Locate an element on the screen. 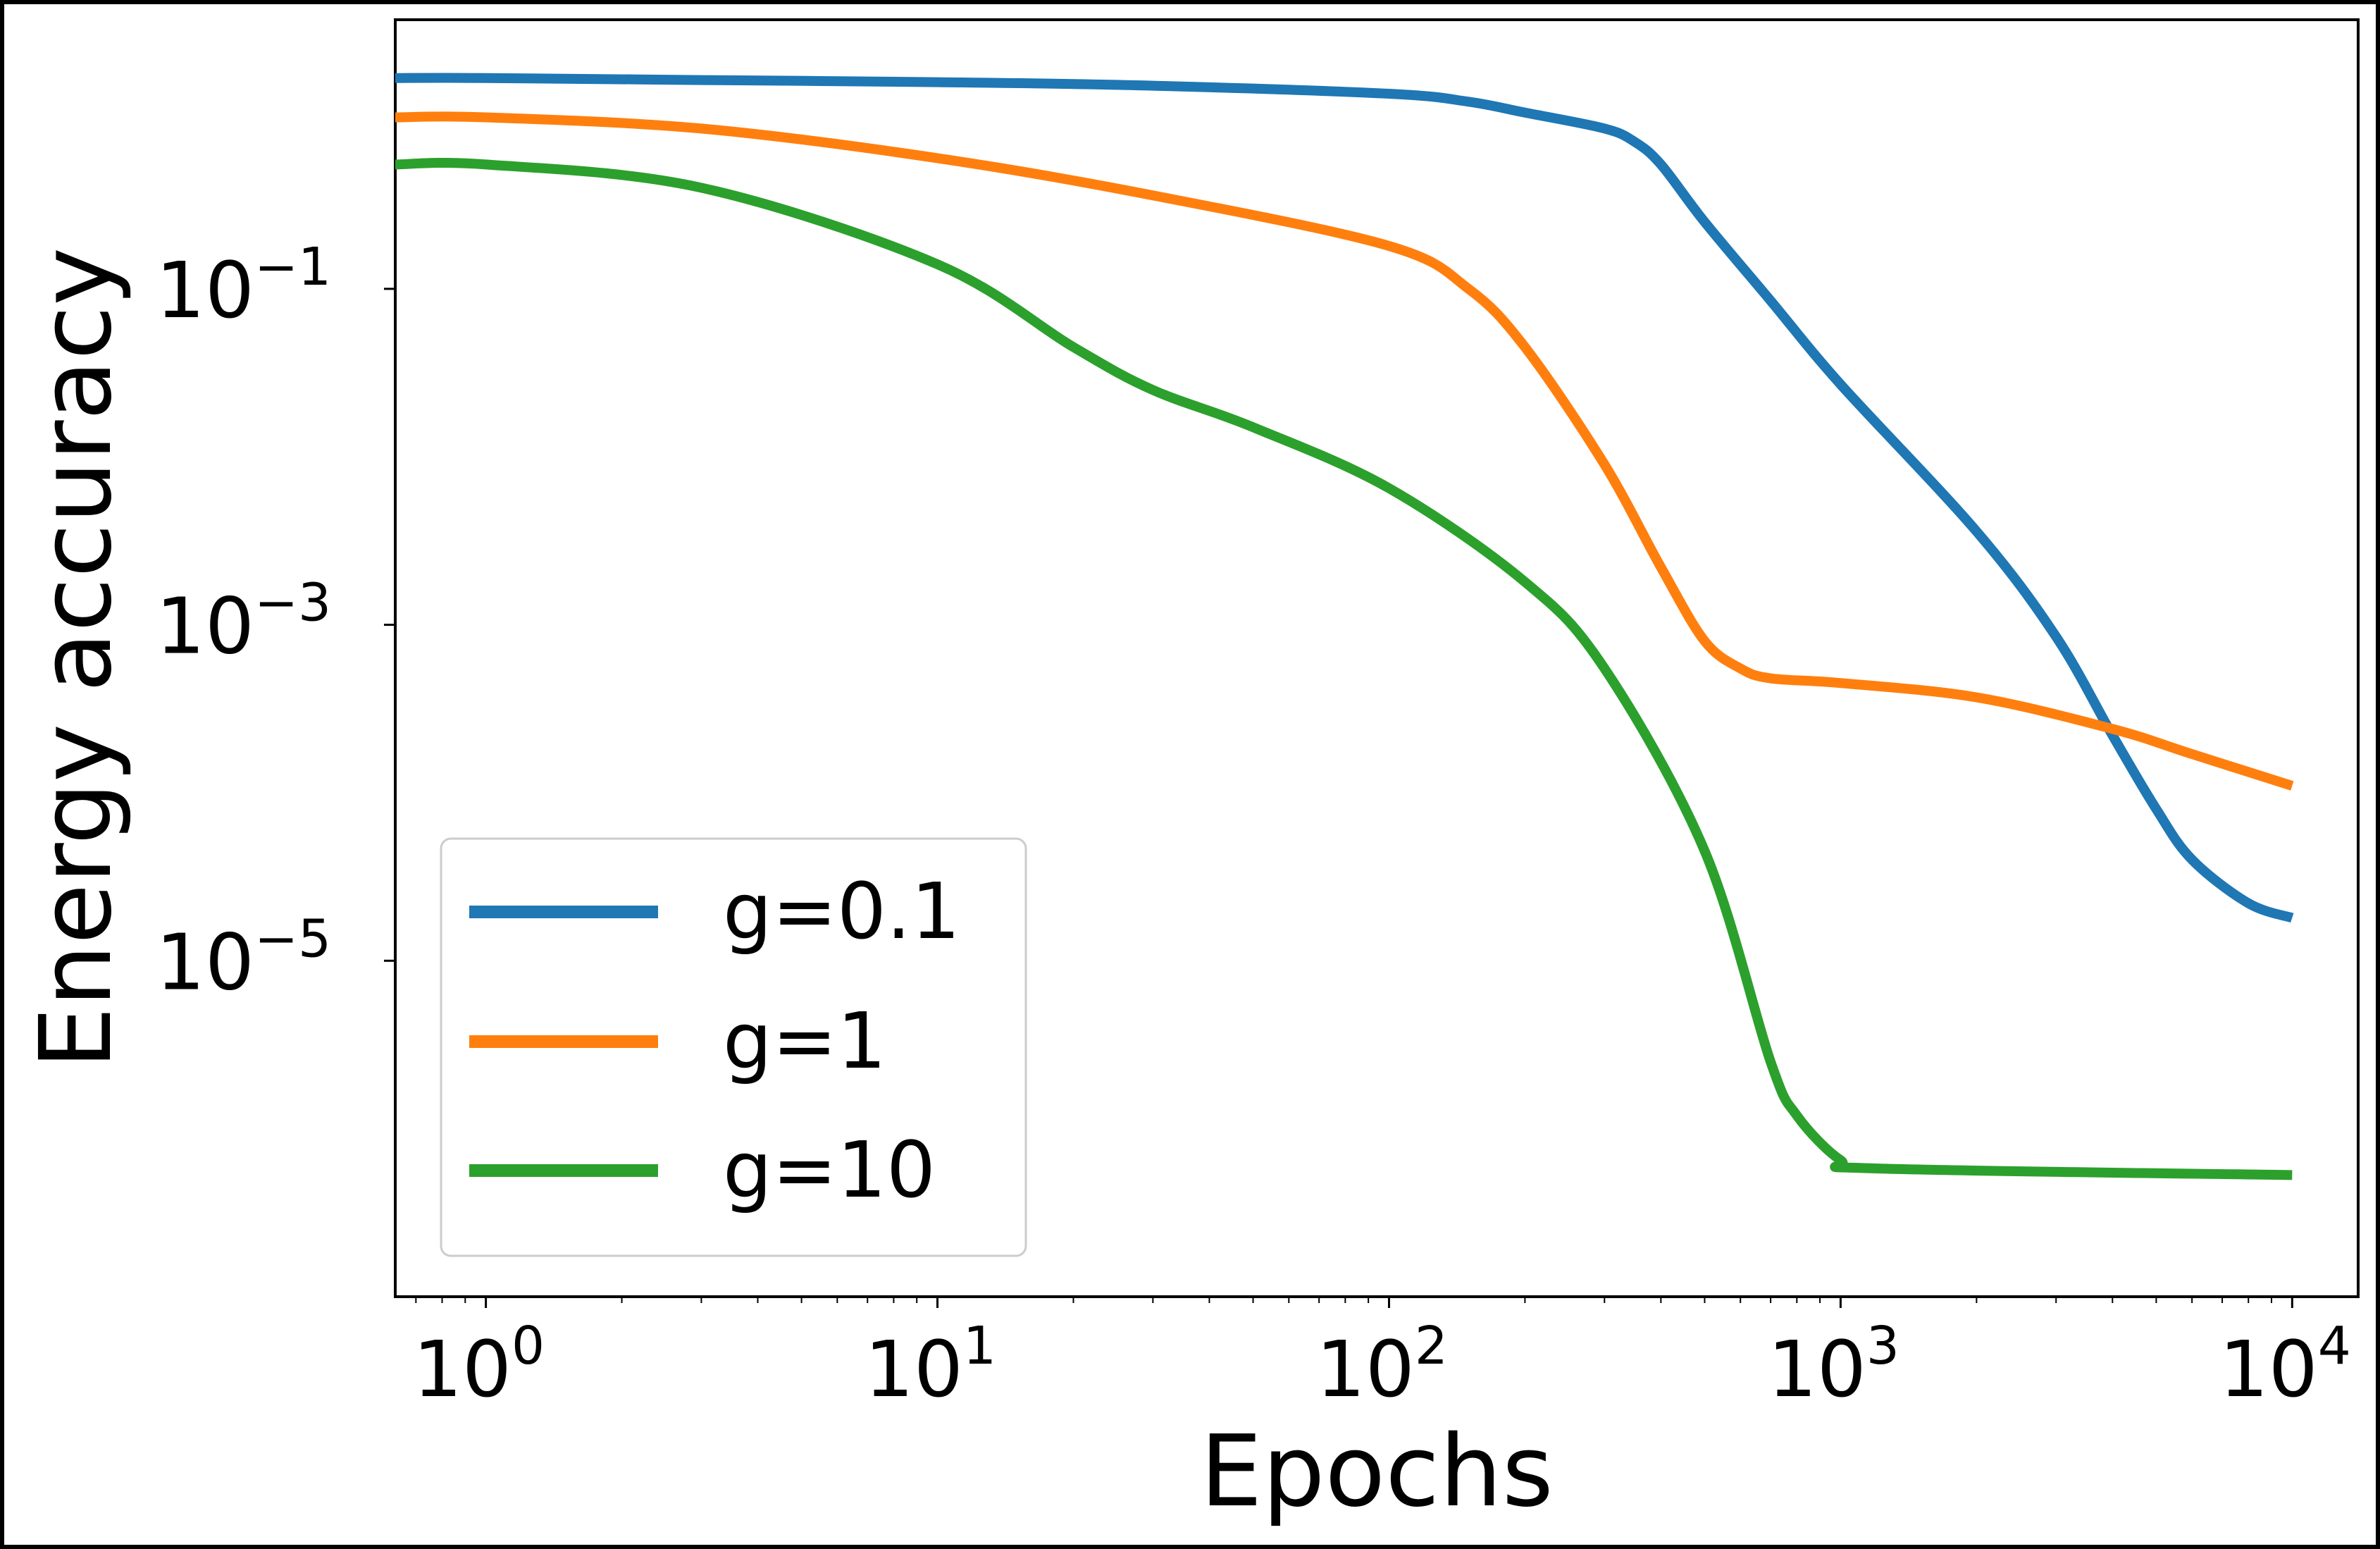 The width and height of the screenshot is (2380, 1549). x-tick-label: 100 is located at coordinates (479, 1365).